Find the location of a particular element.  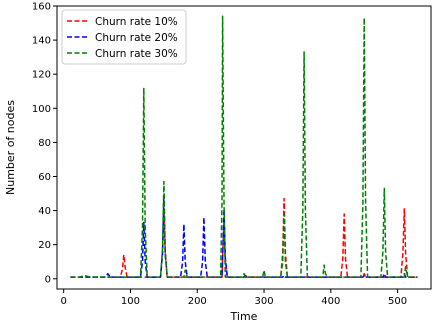

y-axis-label: Number of nodes is located at coordinates (10, 147).